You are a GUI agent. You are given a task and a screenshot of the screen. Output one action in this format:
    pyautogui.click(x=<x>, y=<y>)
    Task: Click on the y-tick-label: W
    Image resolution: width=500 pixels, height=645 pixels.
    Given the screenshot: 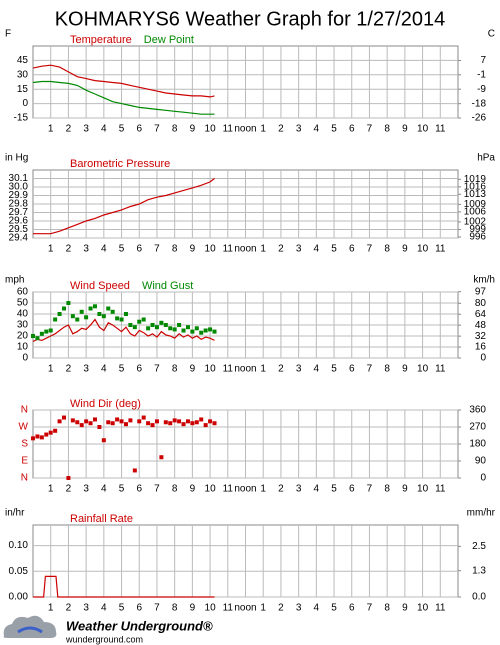 What is the action you would take?
    pyautogui.click(x=24, y=427)
    